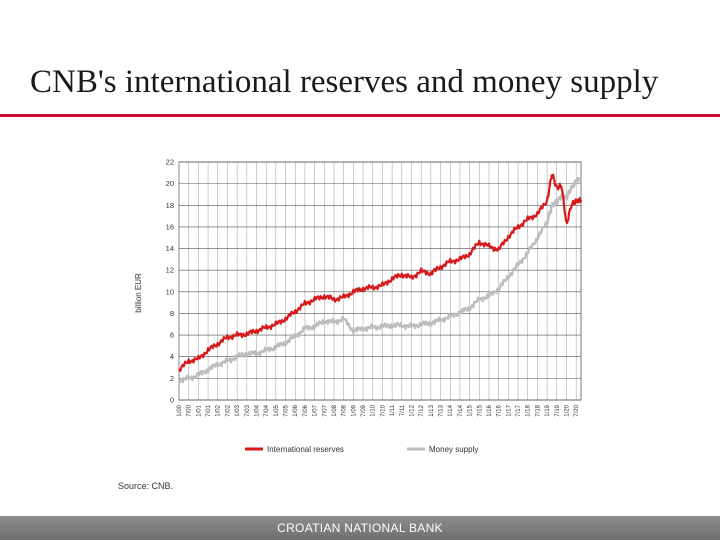 The width and height of the screenshot is (720, 541). I want to click on x-tick-label: 1/01, so click(199, 410).